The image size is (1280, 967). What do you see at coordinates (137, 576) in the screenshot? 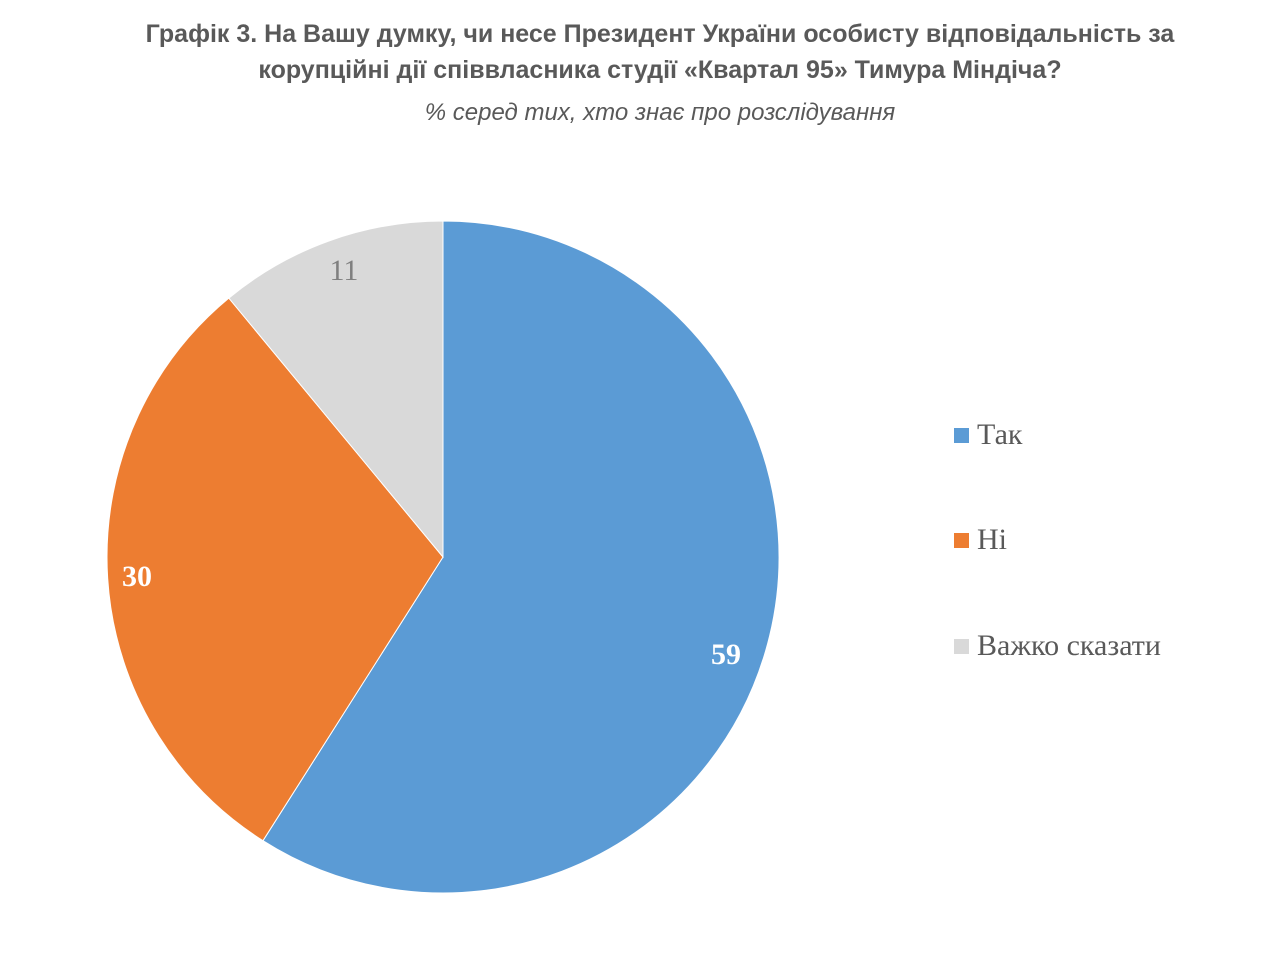
I see `data-label: 30` at bounding box center [137, 576].